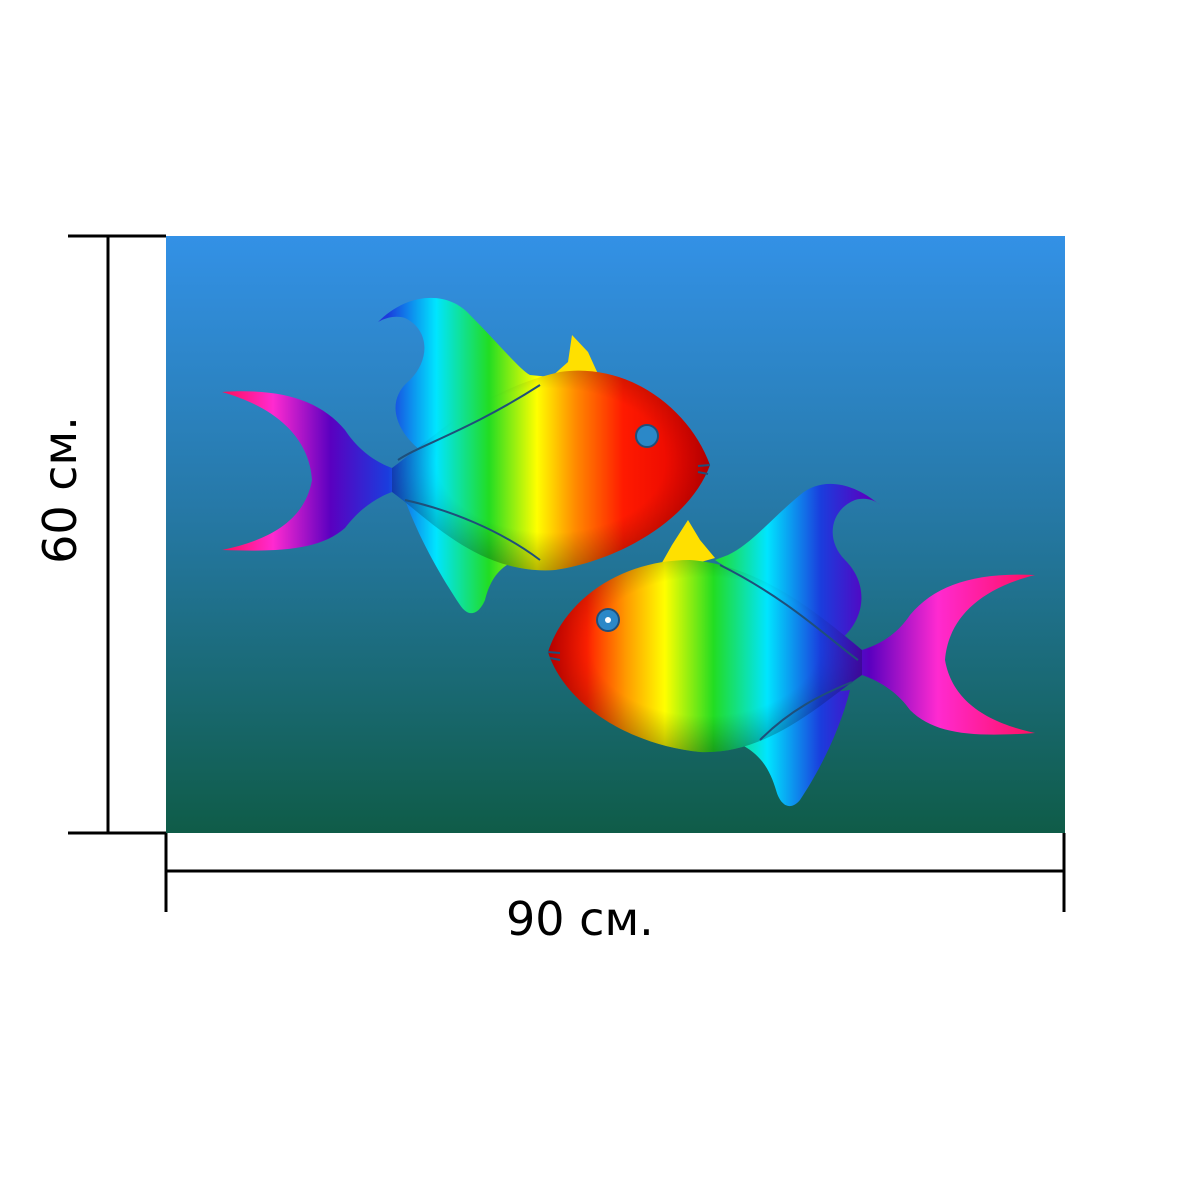 Image resolution: width=1200 pixels, height=1200 pixels. What do you see at coordinates (469, 373) in the screenshot?
I see `fish-left-dorsal-fin` at bounding box center [469, 373].